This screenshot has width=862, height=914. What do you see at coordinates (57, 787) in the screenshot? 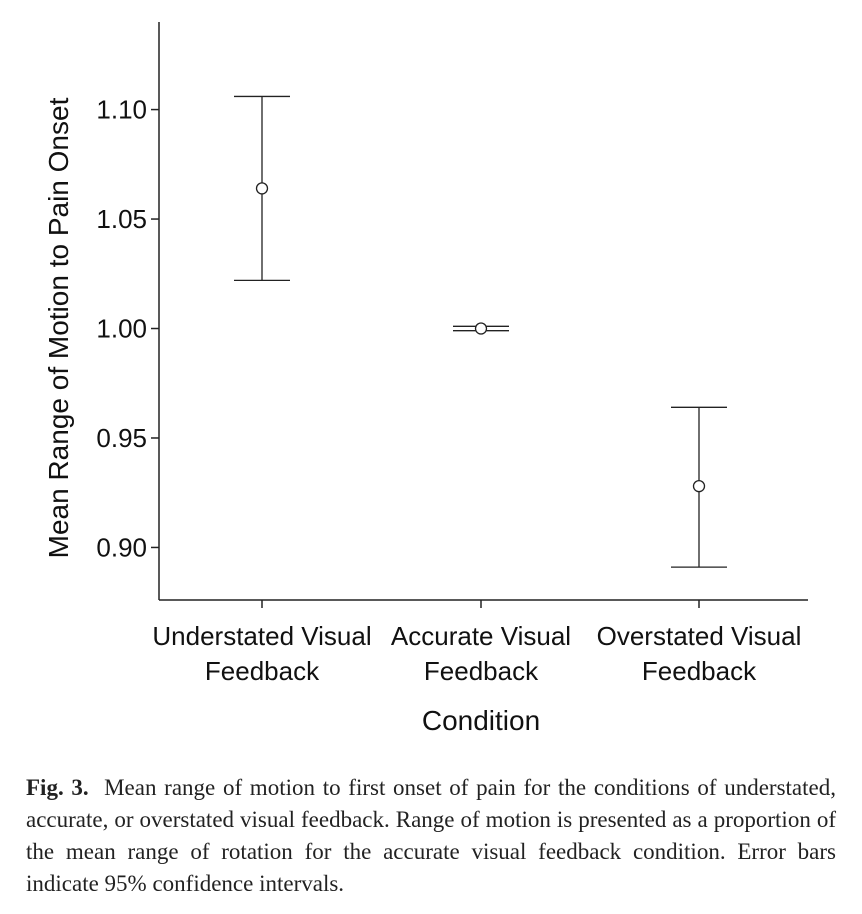
I see `figure-caption-label: Fig. 3.` at bounding box center [57, 787].